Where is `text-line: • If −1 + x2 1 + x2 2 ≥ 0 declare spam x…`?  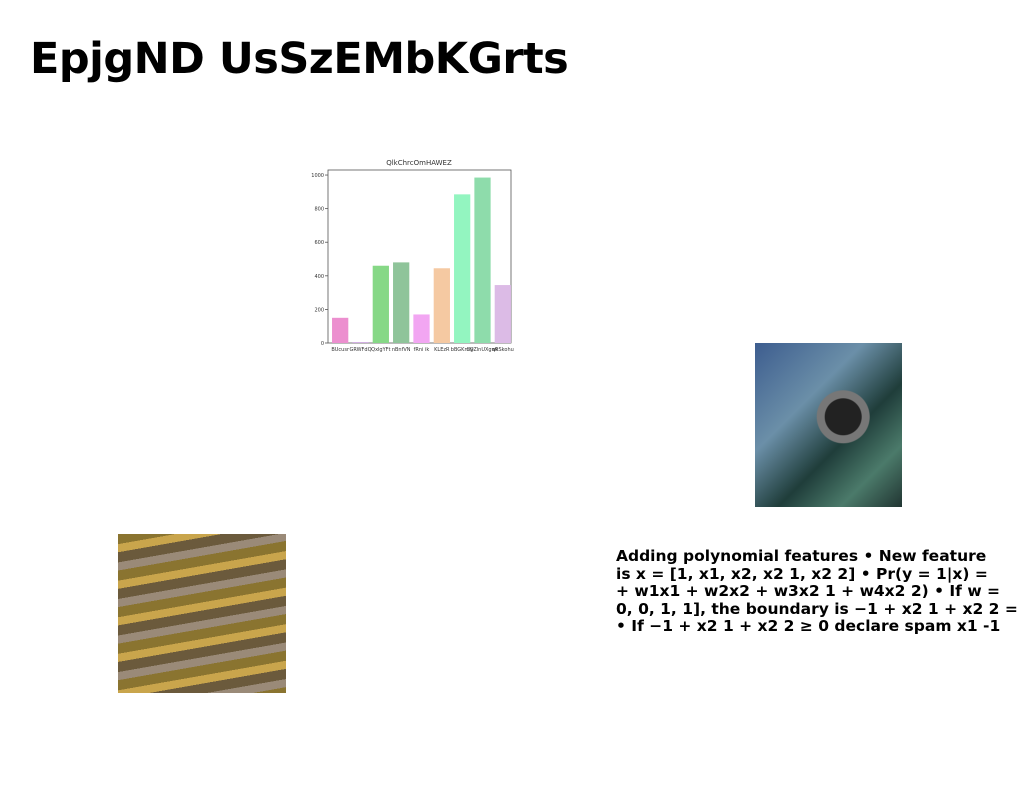 text-line: • If −1 + x2 1 + x2 2 ≥ 0 declare spam x… is located at coordinates (808, 626).